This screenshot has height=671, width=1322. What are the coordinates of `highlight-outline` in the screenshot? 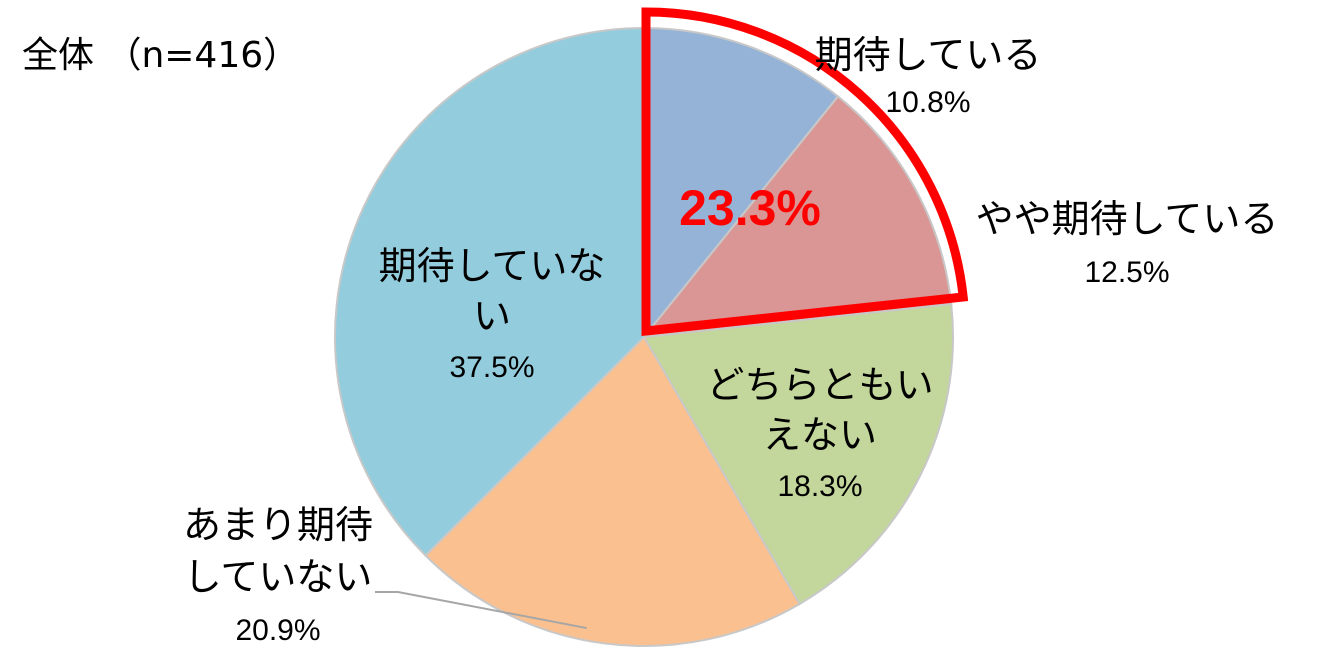 It's located at (805, 172).